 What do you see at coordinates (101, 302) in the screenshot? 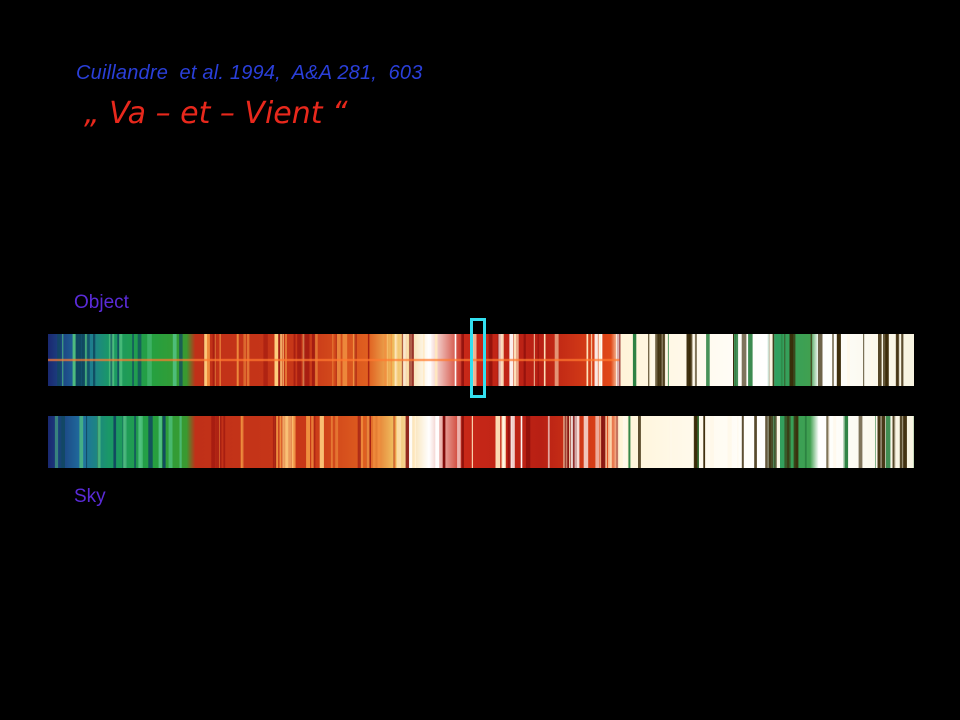
I see `object-label: Object` at bounding box center [101, 302].